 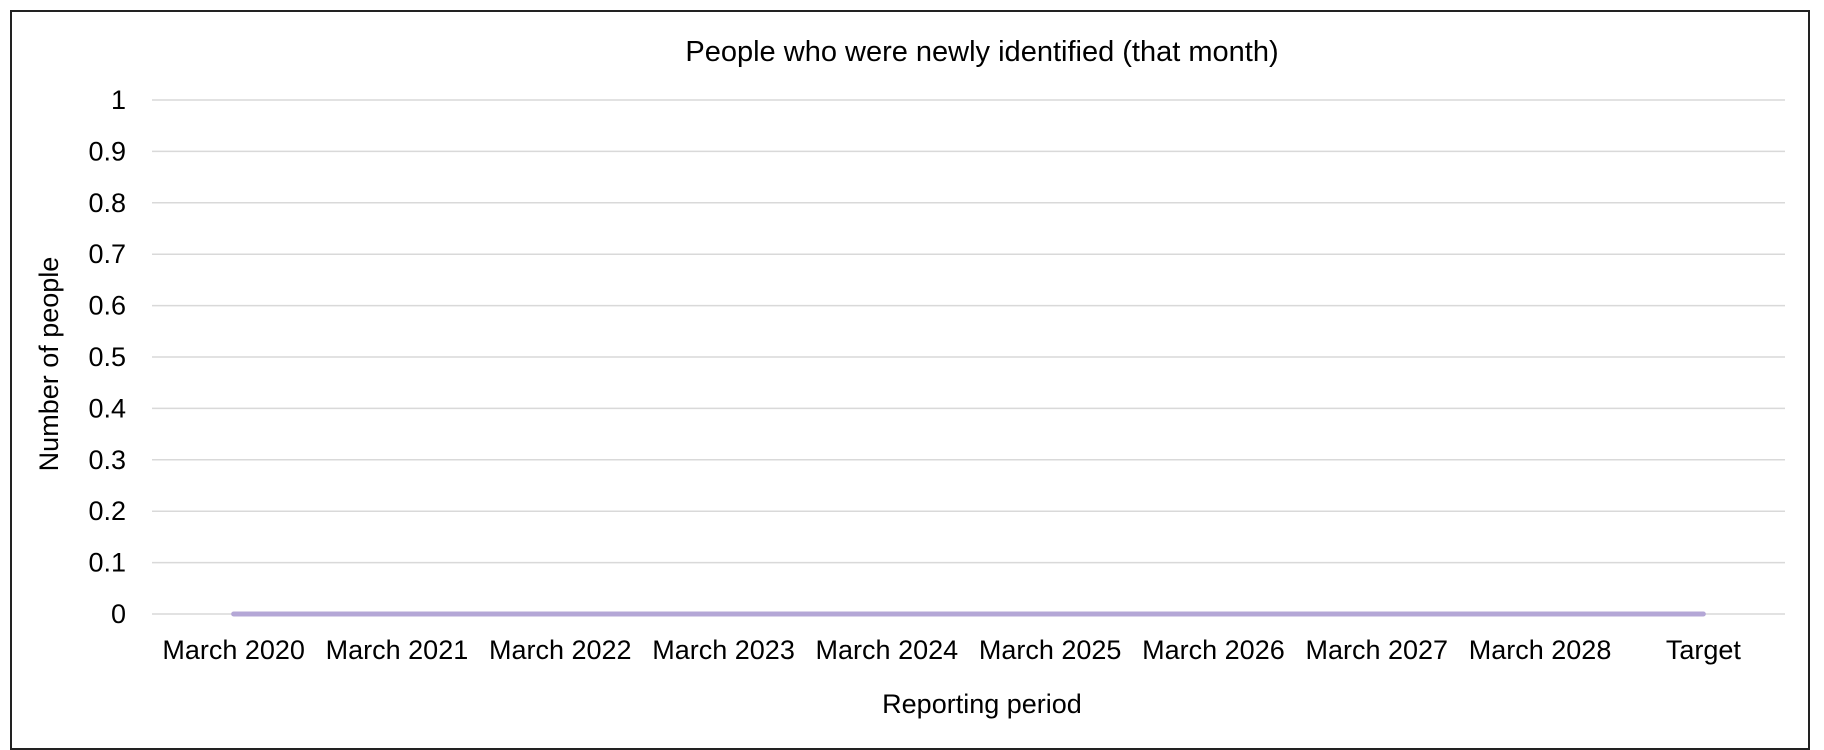 What do you see at coordinates (1213, 650) in the screenshot?
I see `x-tick-label: March 2026` at bounding box center [1213, 650].